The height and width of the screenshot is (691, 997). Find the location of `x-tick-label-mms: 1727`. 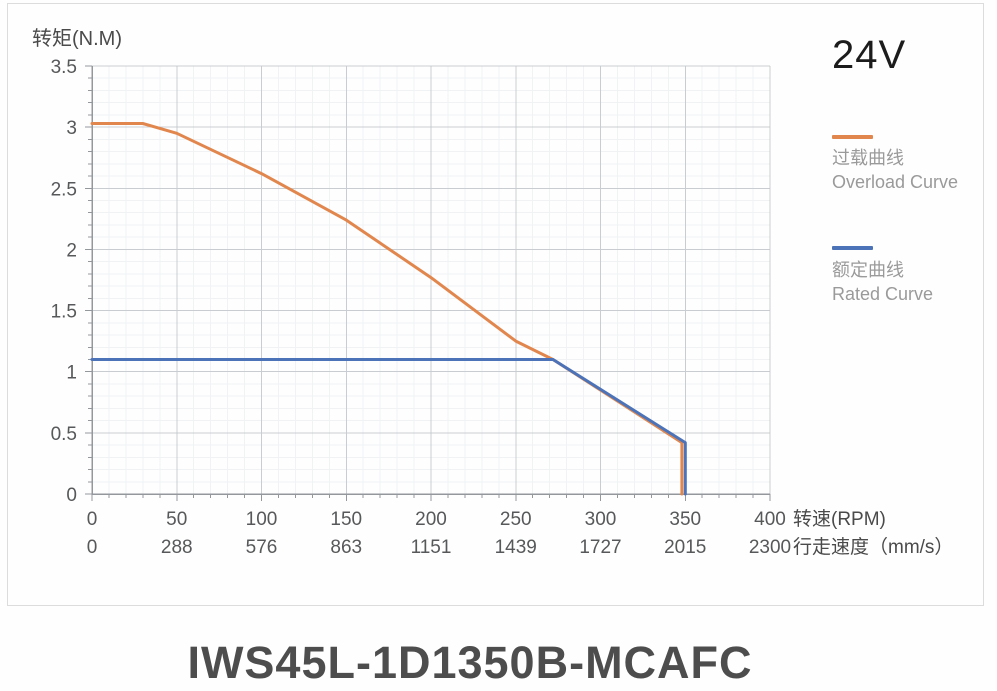

x-tick-label-mms: 1727 is located at coordinates (600, 547).